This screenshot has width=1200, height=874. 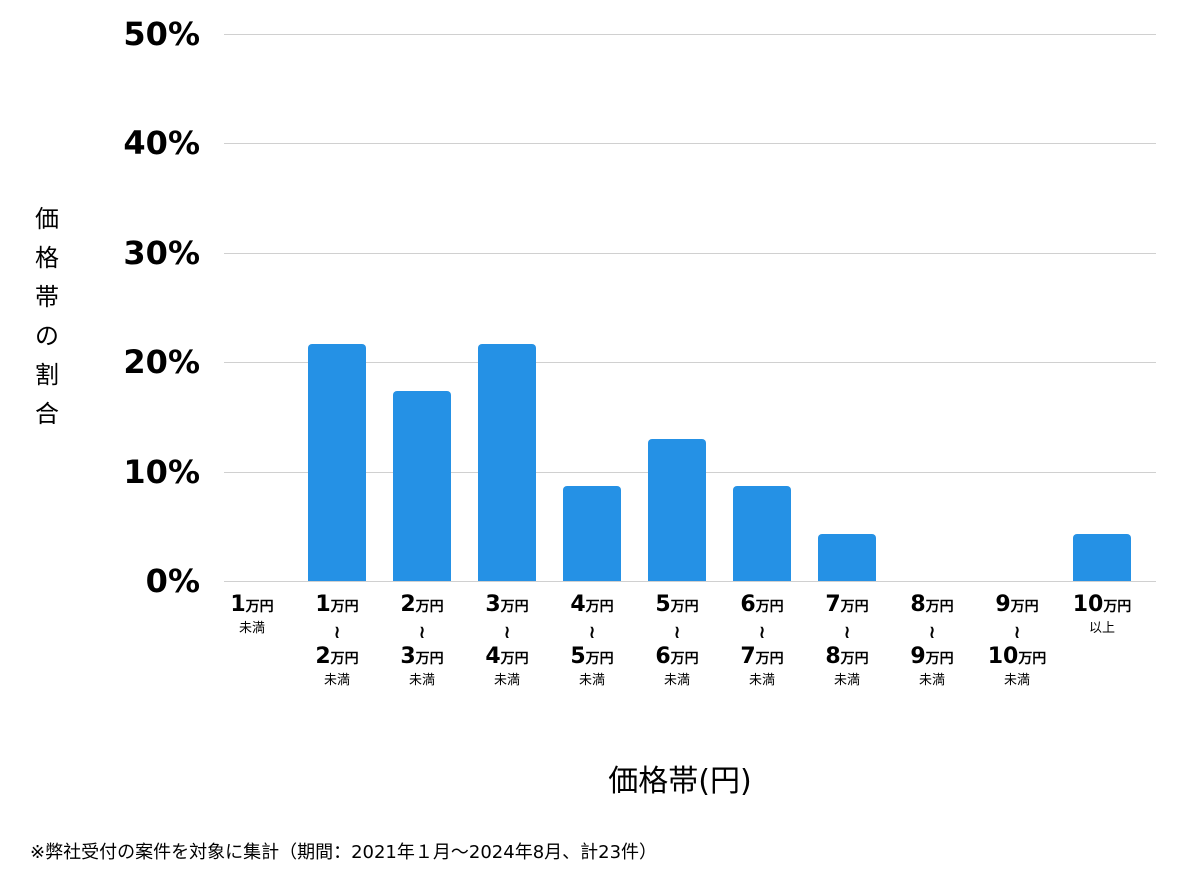 I want to click on x-tick-label: 1万円 ≀ 2万円 未満, so click(x=337, y=640).